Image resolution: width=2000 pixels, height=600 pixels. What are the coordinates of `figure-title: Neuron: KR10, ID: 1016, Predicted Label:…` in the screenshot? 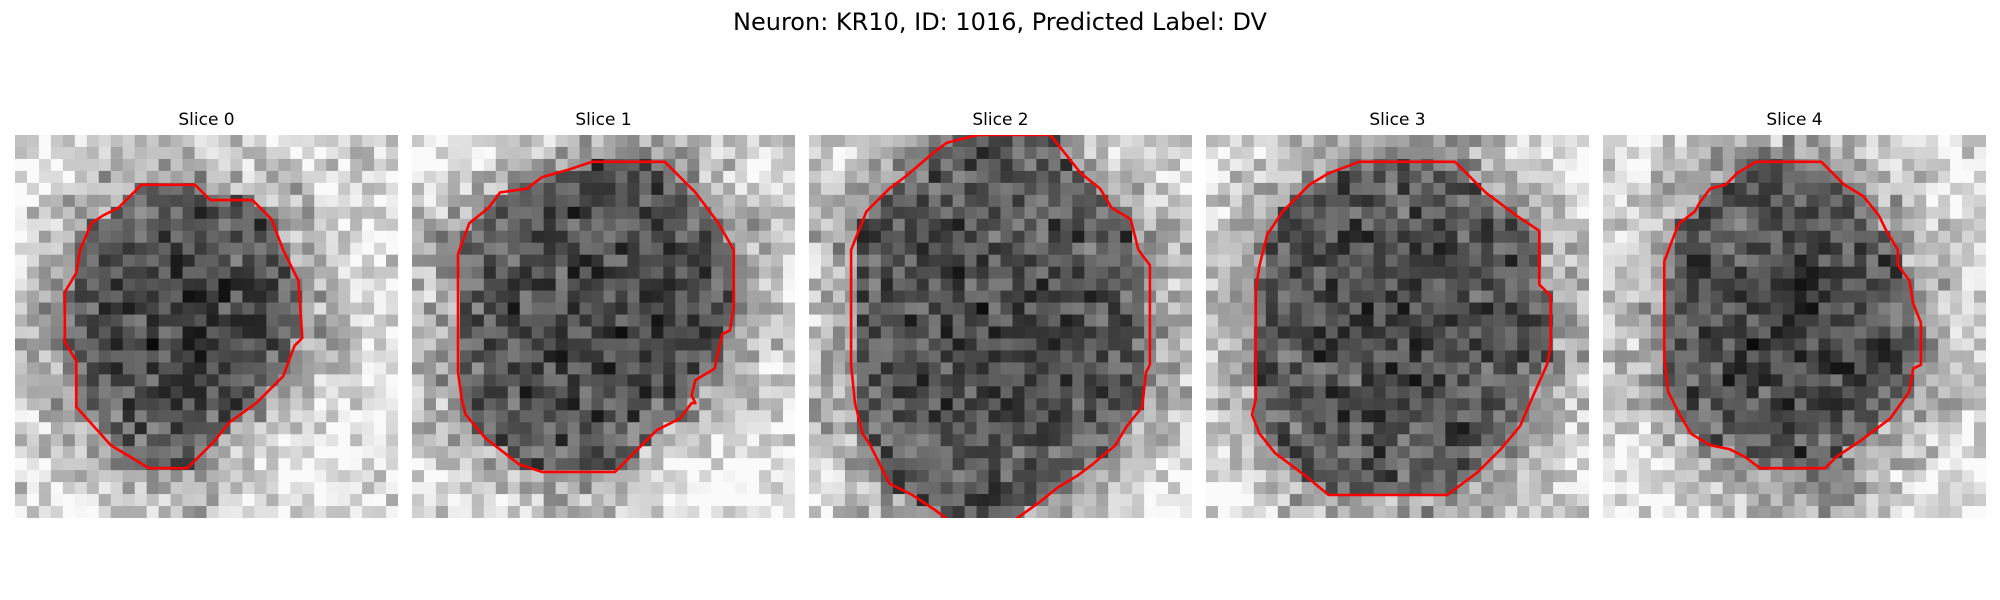 It's located at (1000, 22).